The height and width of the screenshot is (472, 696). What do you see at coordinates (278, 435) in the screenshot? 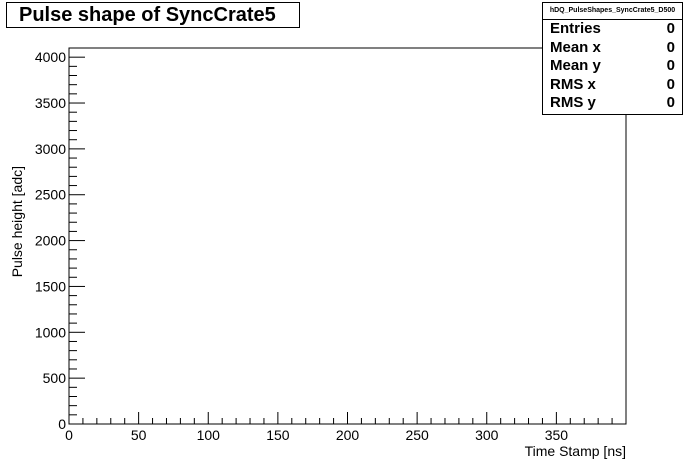
I see `x-tick-label: 150` at bounding box center [278, 435].